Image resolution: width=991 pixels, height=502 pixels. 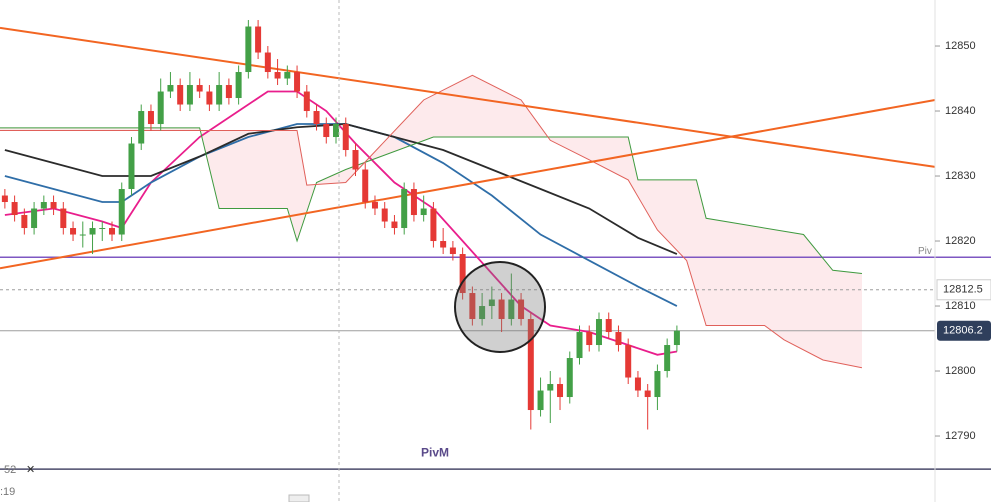 What do you see at coordinates (30, 470) in the screenshot?
I see `close-icon: ✕` at bounding box center [30, 470].